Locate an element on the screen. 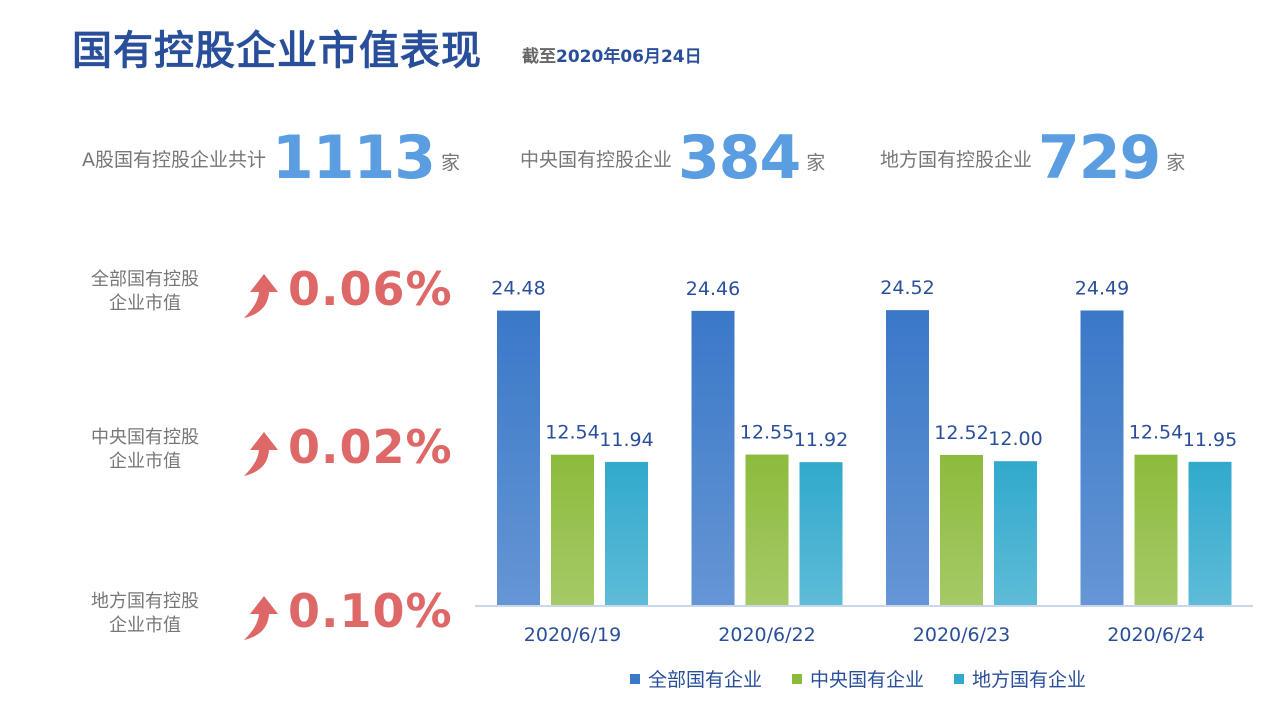 This screenshot has height=720, width=1280. data-label: 24.52 is located at coordinates (907, 288).